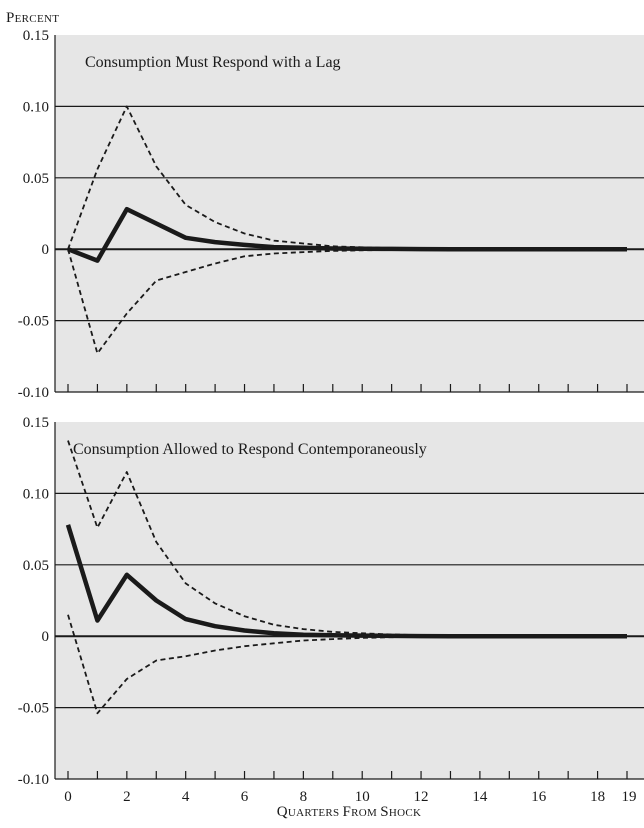 The height and width of the screenshot is (828, 644). I want to click on point-estimate-line, so click(347, 234).